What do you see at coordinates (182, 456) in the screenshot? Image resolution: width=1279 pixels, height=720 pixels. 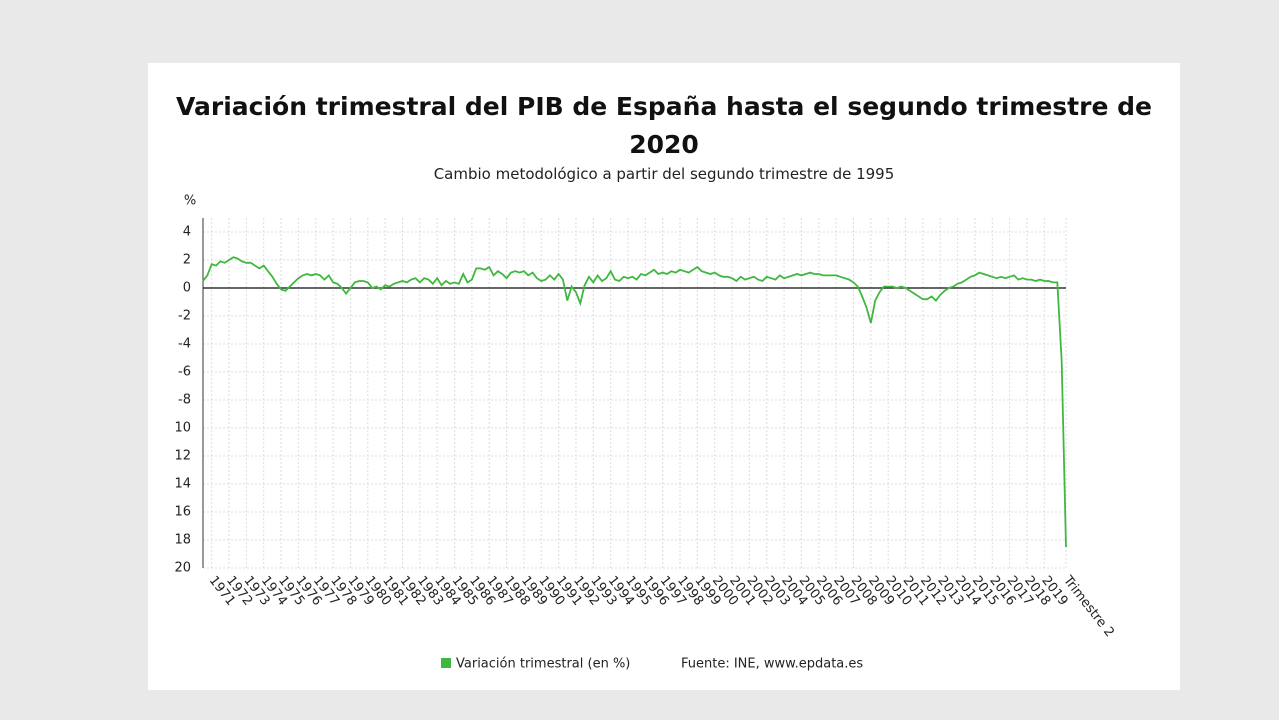 I see `y-tick-label: 12` at bounding box center [182, 456].